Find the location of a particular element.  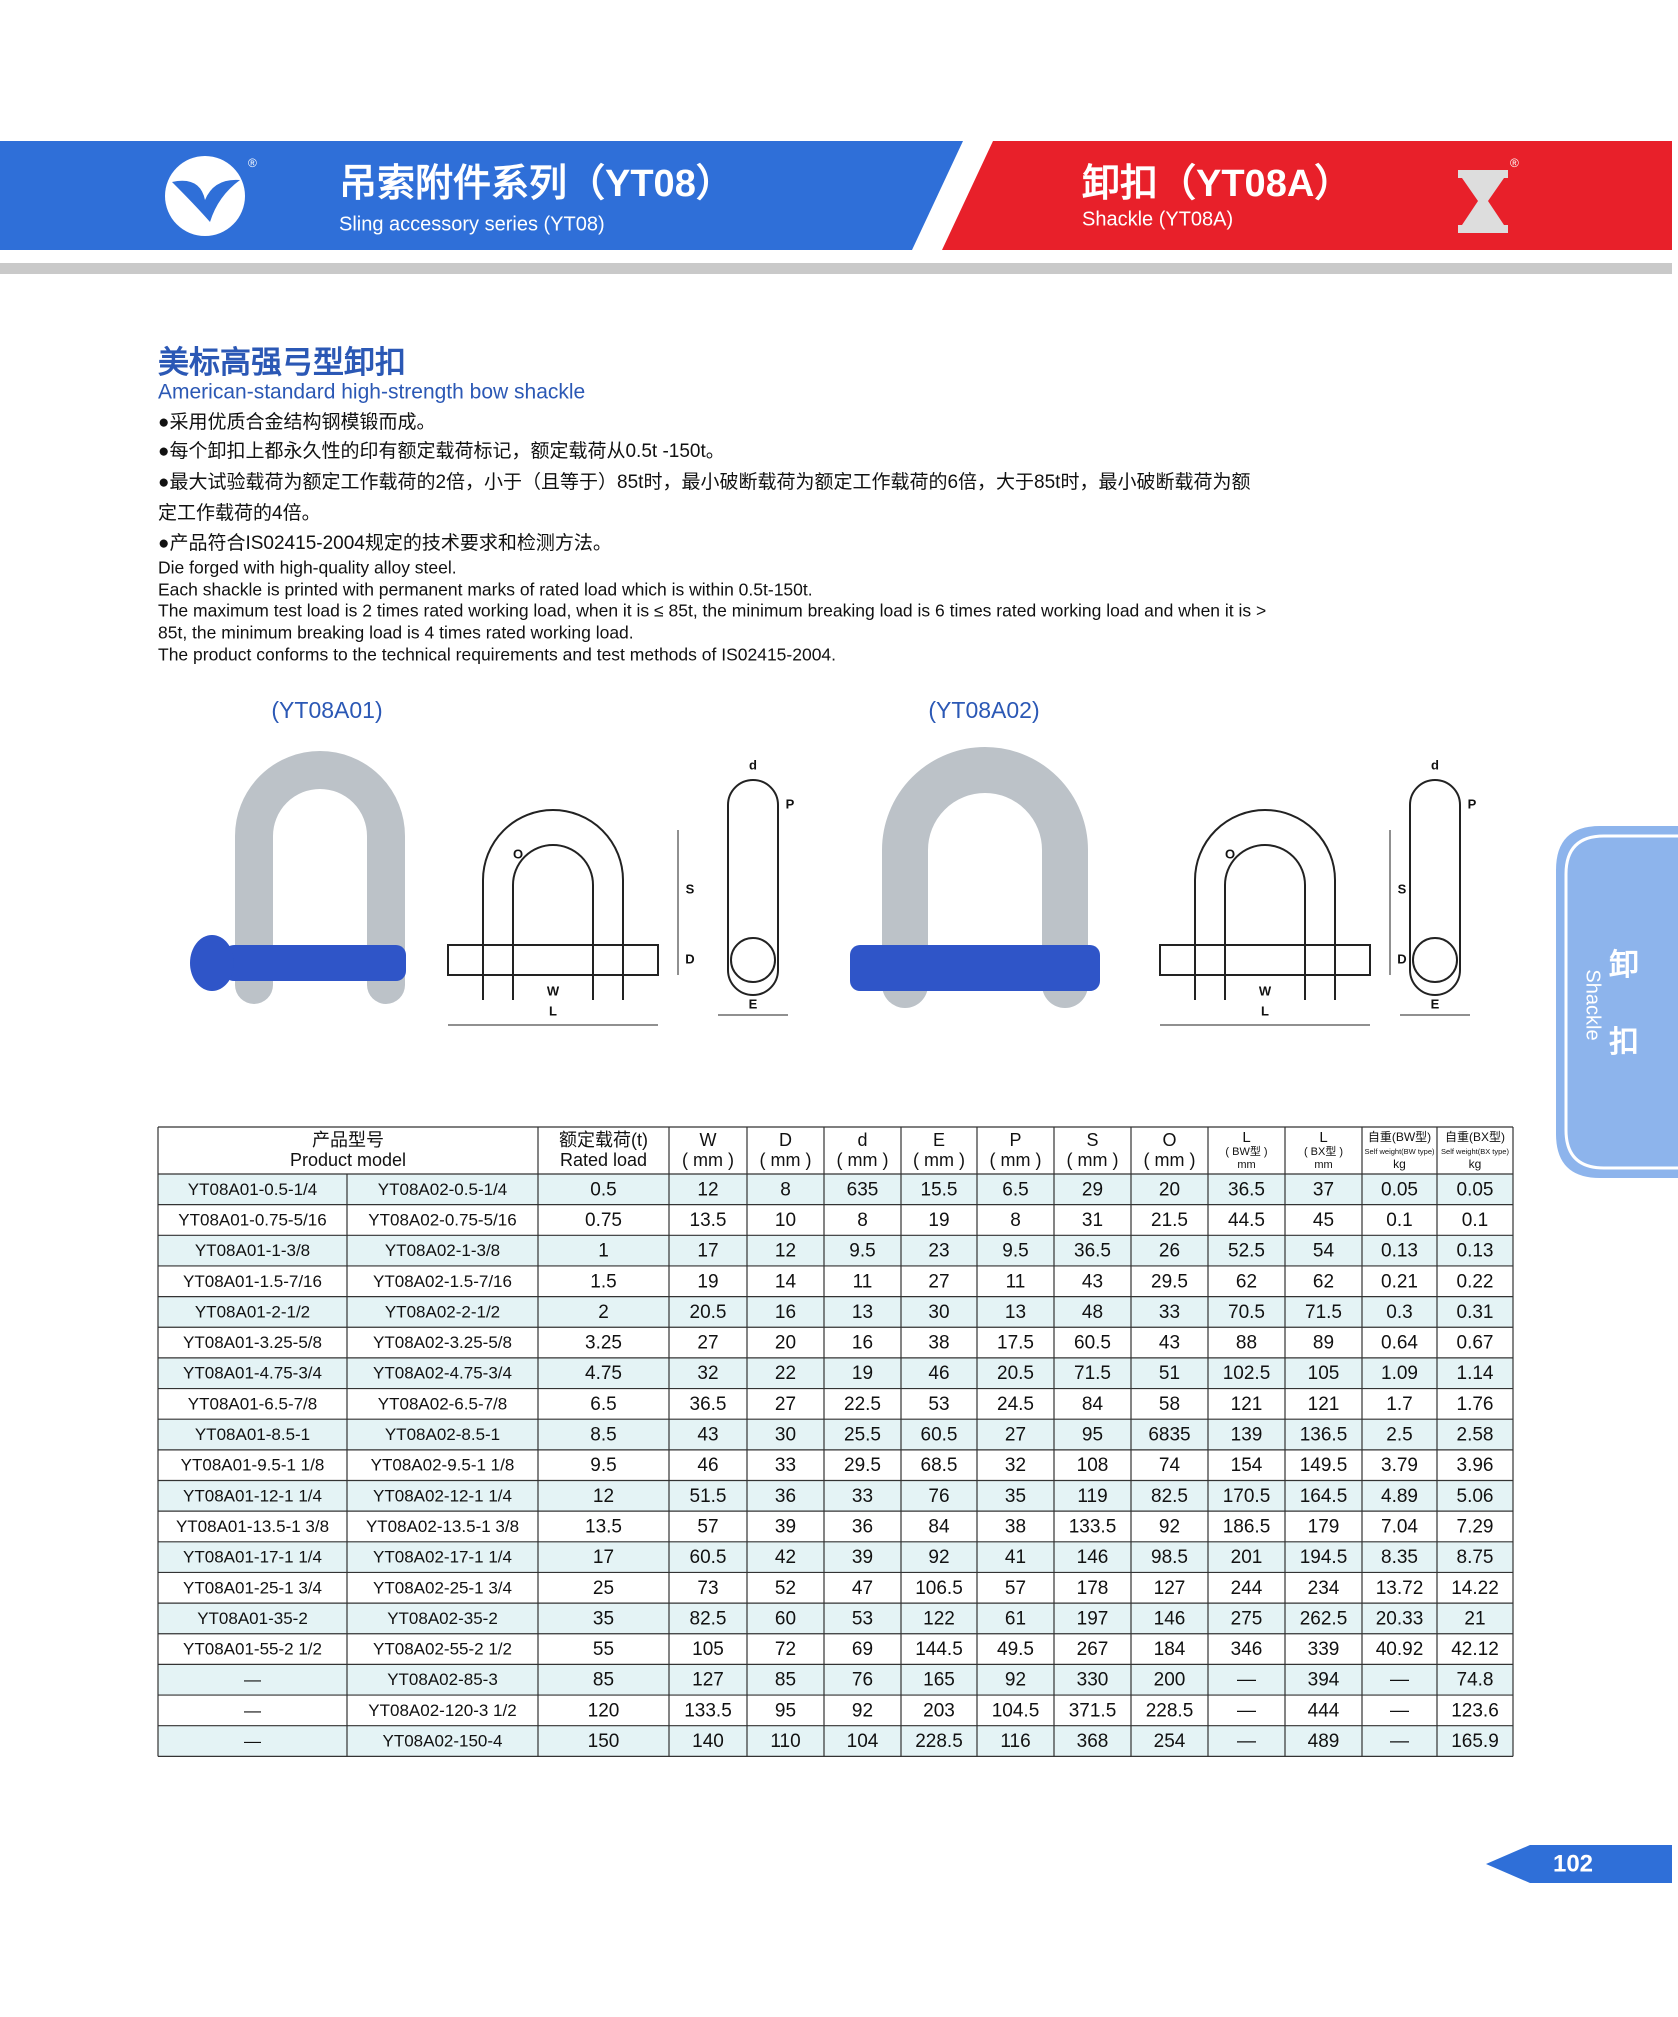

table-cell: 20.33 is located at coordinates (1400, 1618).